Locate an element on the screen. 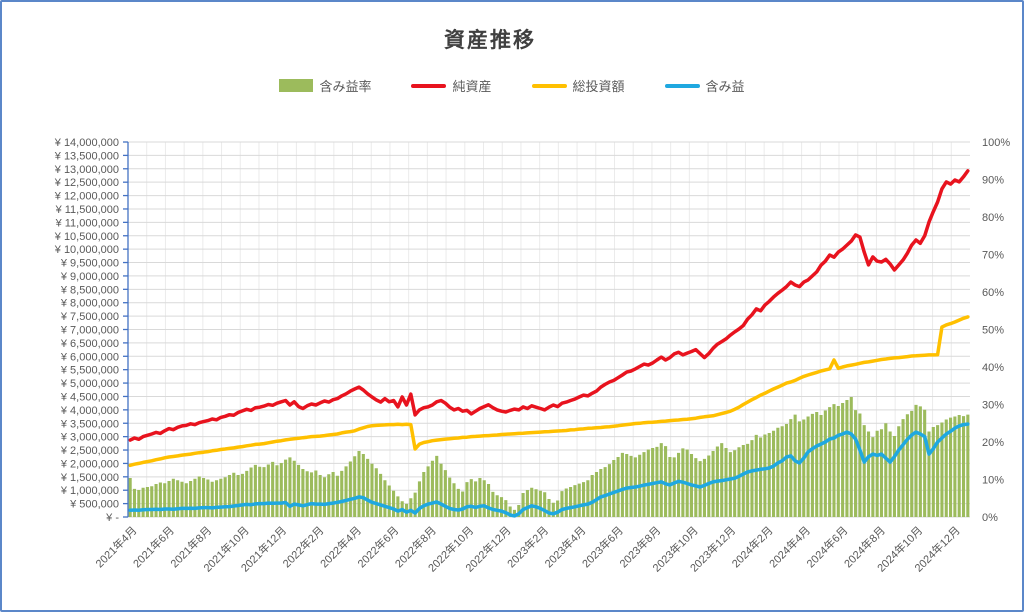 This screenshot has width=1024, height=612. svg-text: ¥ 11,500,000 is located at coordinates (87, 210).